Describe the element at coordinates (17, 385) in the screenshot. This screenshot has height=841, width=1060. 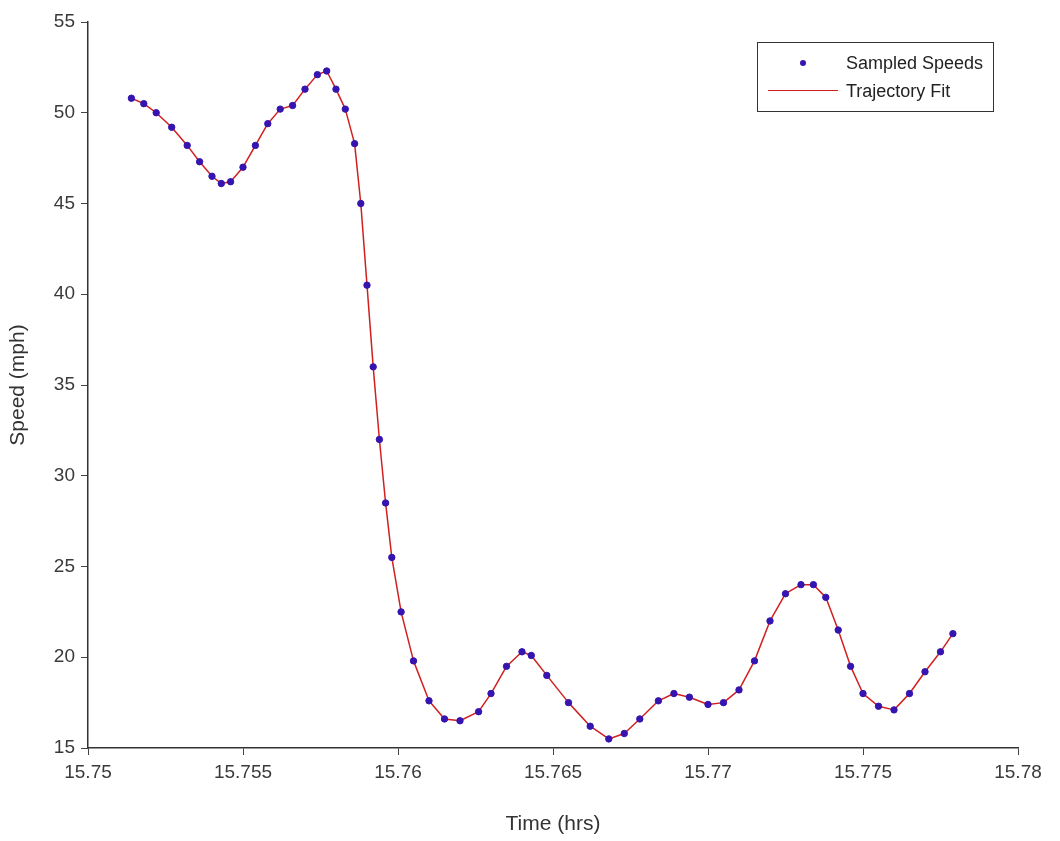
I see `y-axis-title: Speed (mph)` at that location.